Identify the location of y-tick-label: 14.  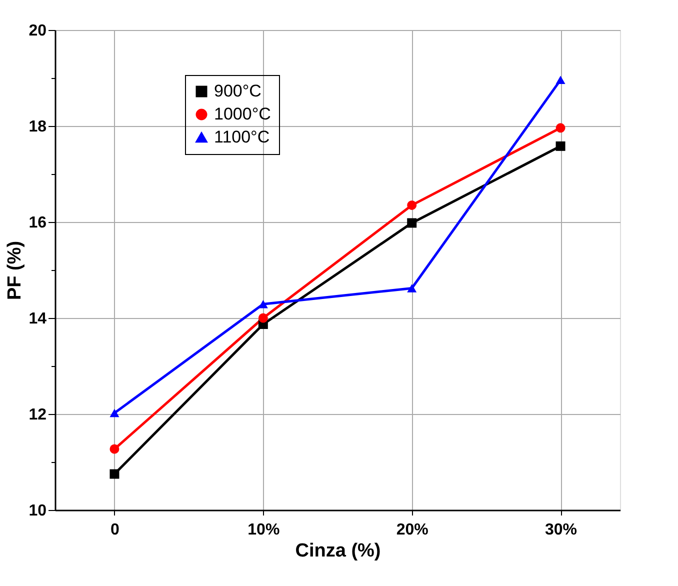
(37, 319).